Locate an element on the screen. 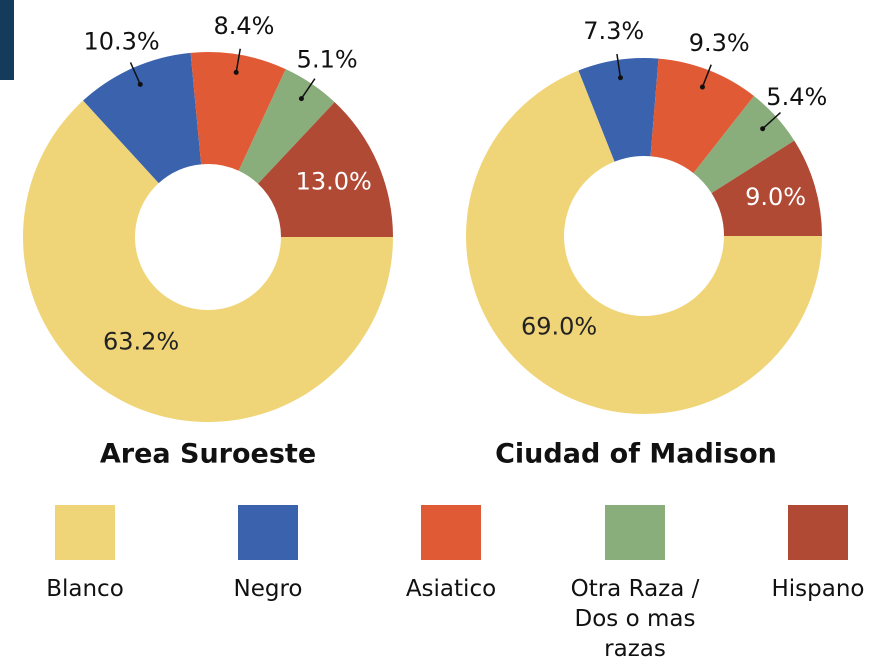  legend-label: Blanco is located at coordinates (85, 589).